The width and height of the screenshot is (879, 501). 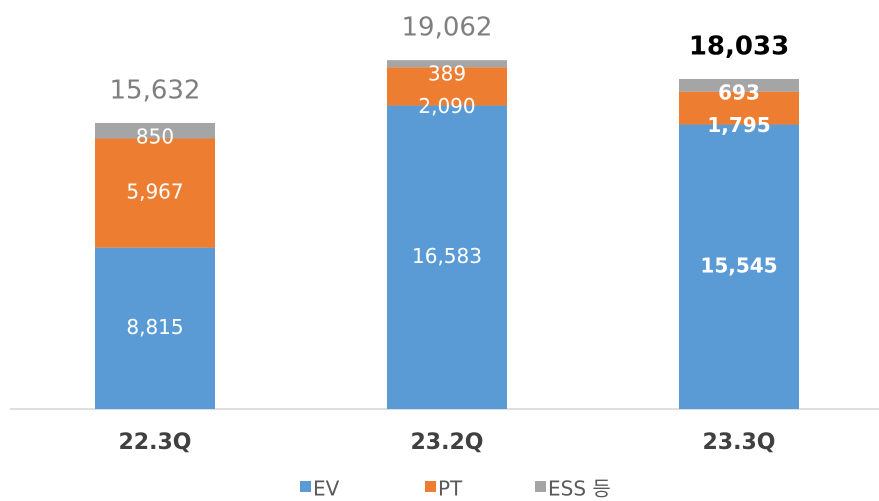 What do you see at coordinates (155, 136) in the screenshot?
I see `data-label: 850` at bounding box center [155, 136].